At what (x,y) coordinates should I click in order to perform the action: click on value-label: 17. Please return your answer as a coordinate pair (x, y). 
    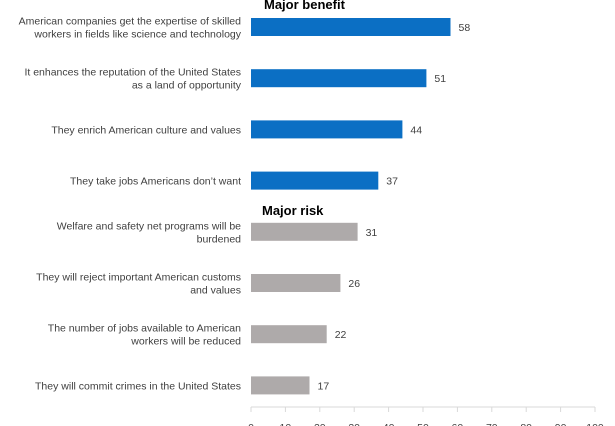
    Looking at the image, I should click on (324, 386).